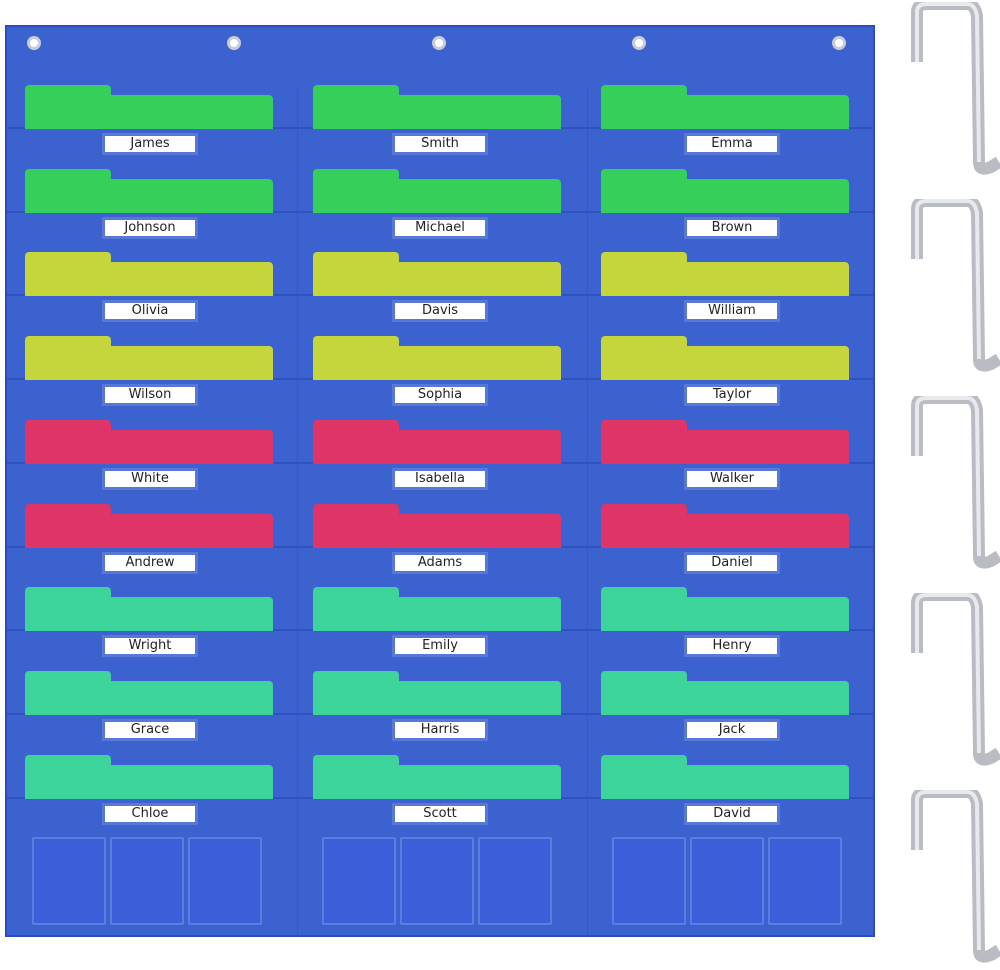 Image resolution: width=1000 pixels, height=970 pixels. I want to click on name-label: James, so click(150, 144).